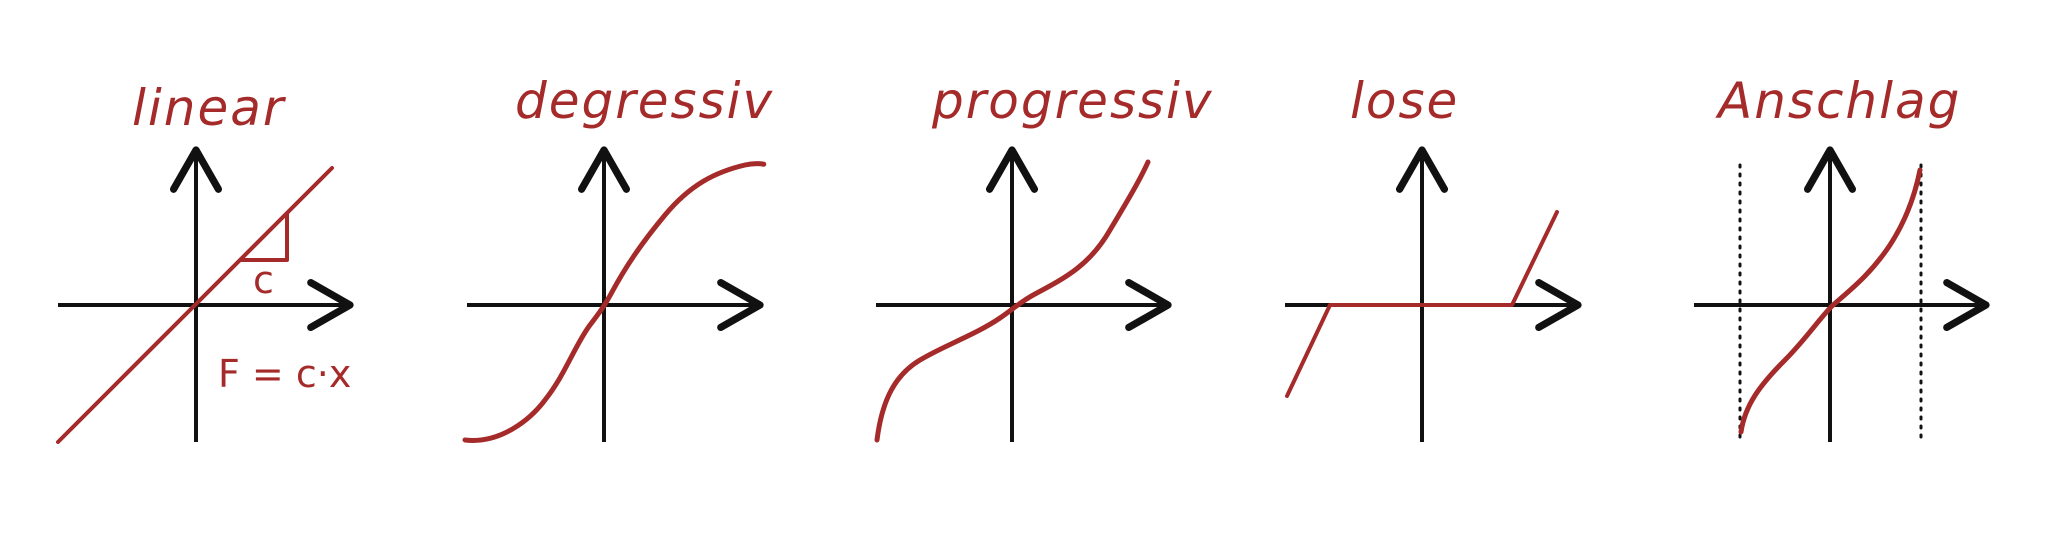  I want to click on panel-title-anschlag: Anschlag, so click(1838, 101).